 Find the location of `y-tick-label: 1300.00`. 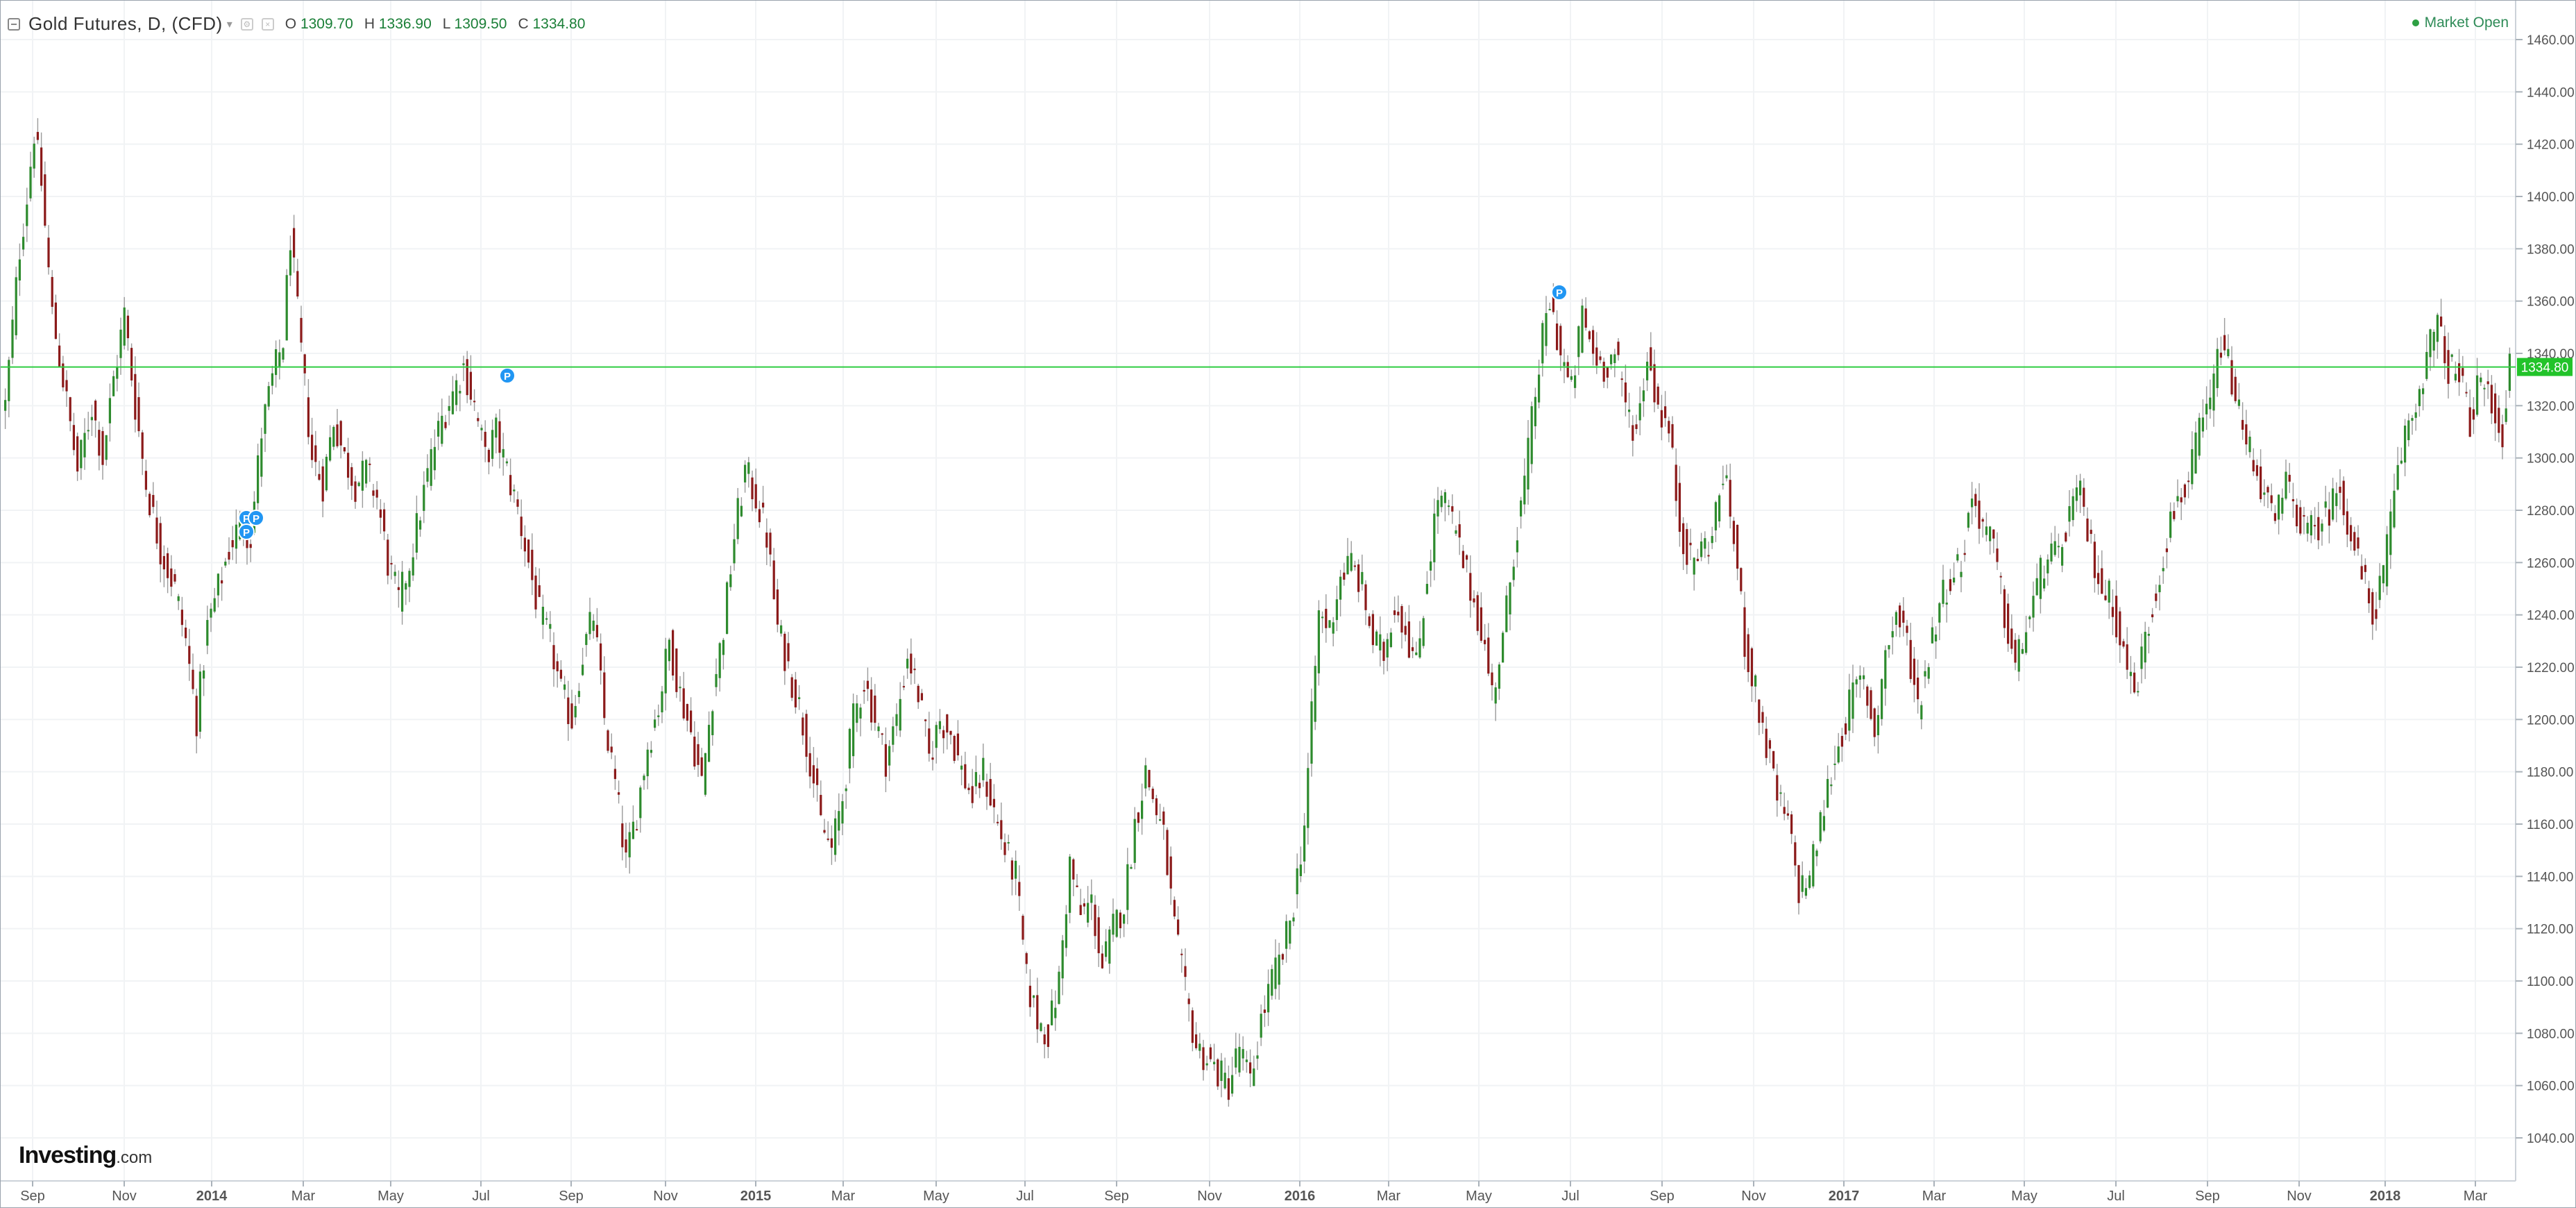

y-tick-label: 1300.00 is located at coordinates (2551, 459).